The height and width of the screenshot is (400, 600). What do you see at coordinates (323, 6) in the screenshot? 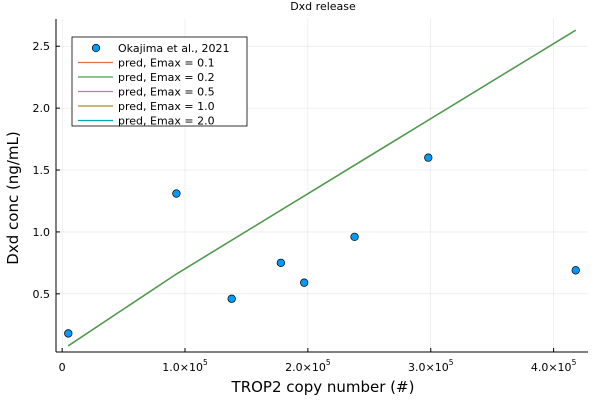
I see `chart-title: Dxd release` at bounding box center [323, 6].